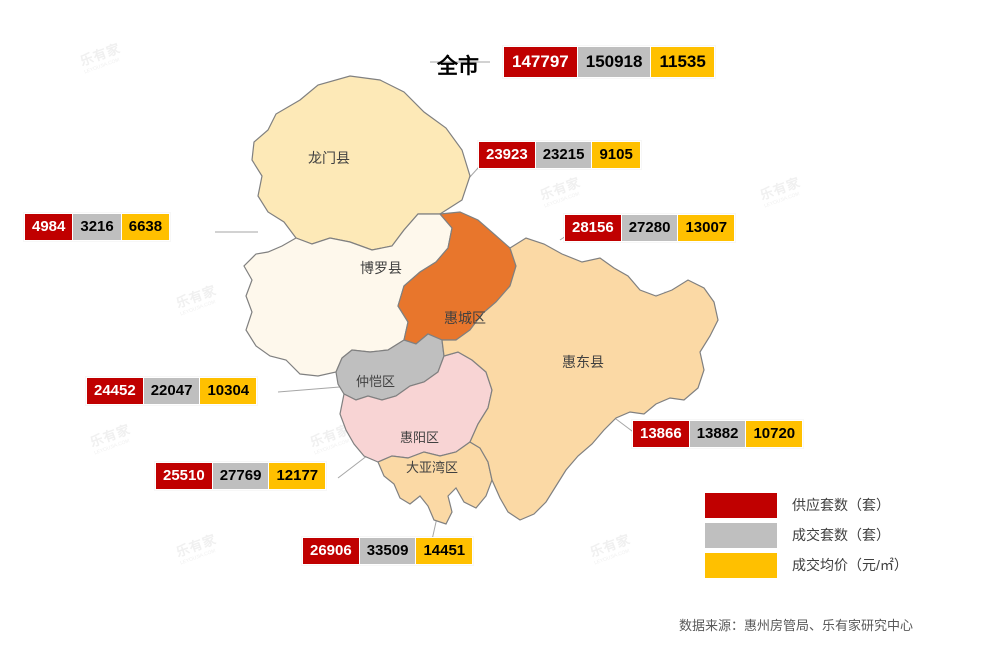  I want to click on deal-value: 27769, so click(241, 476).